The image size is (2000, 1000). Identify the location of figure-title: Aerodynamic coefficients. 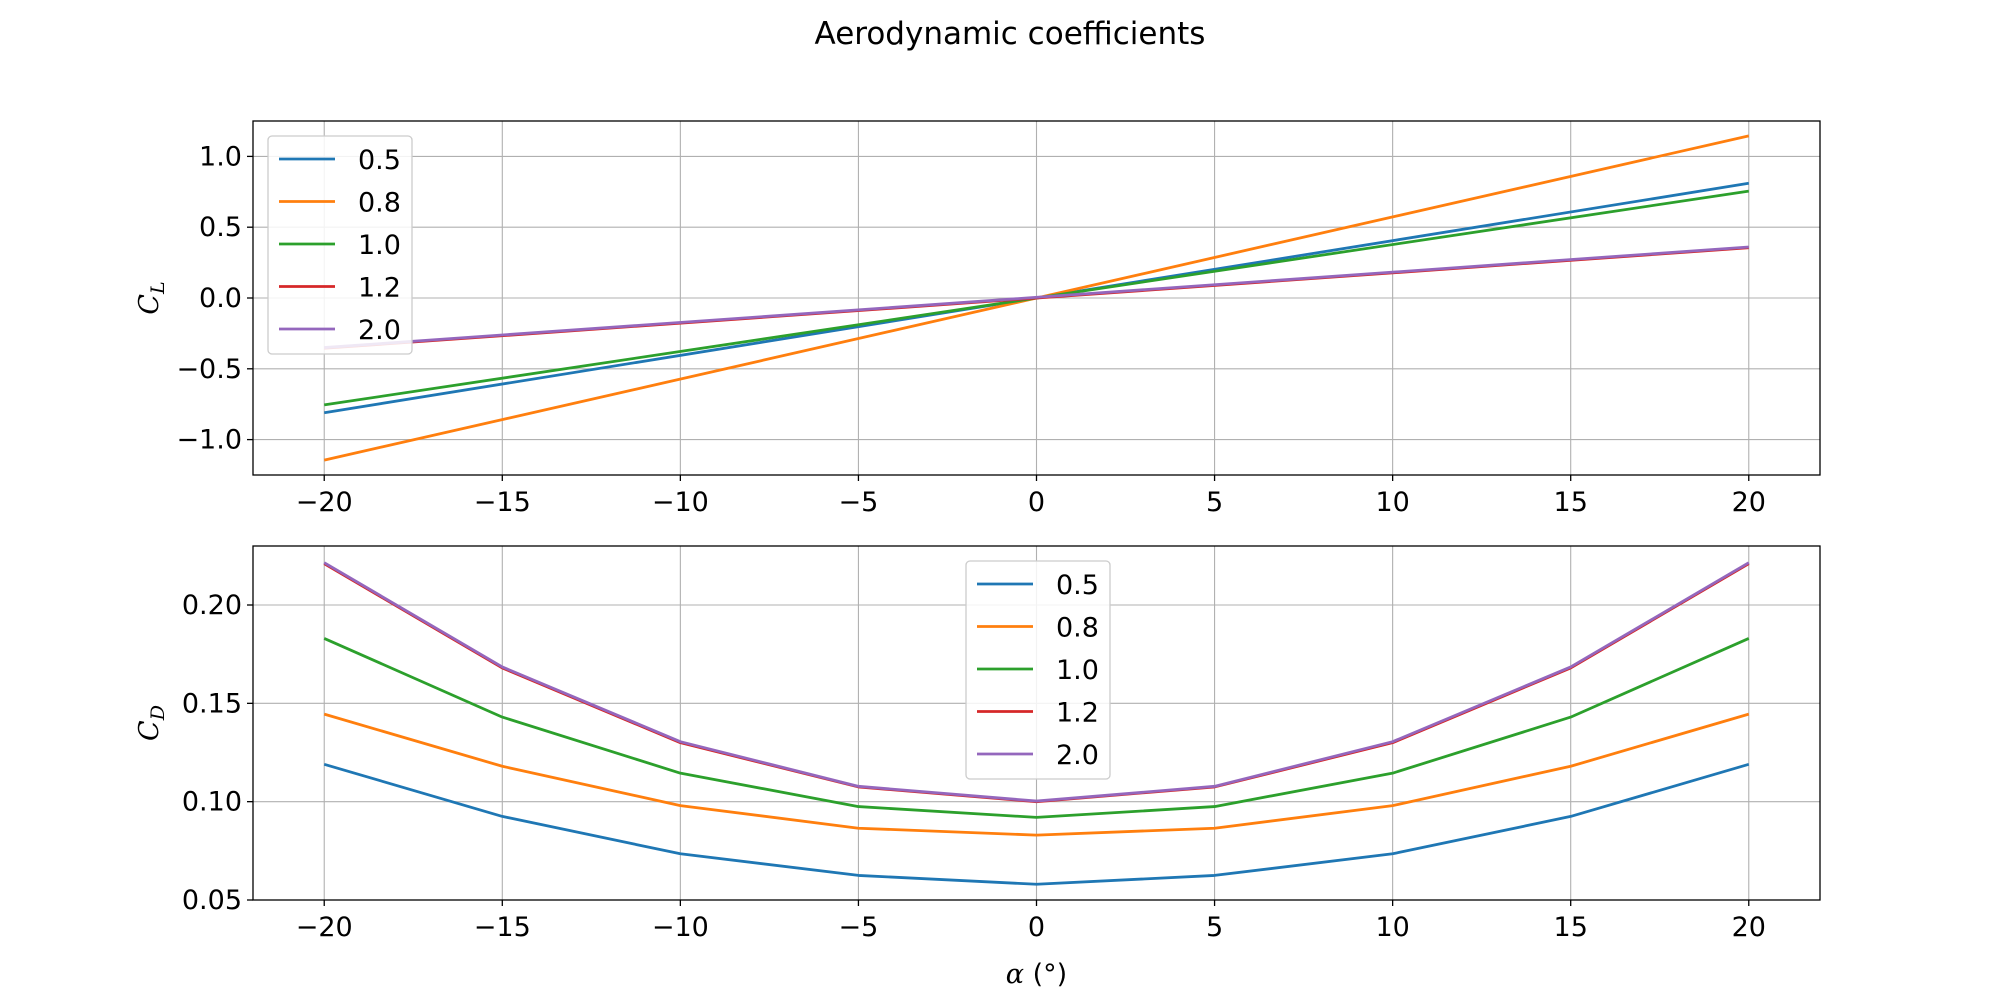
(1010, 34).